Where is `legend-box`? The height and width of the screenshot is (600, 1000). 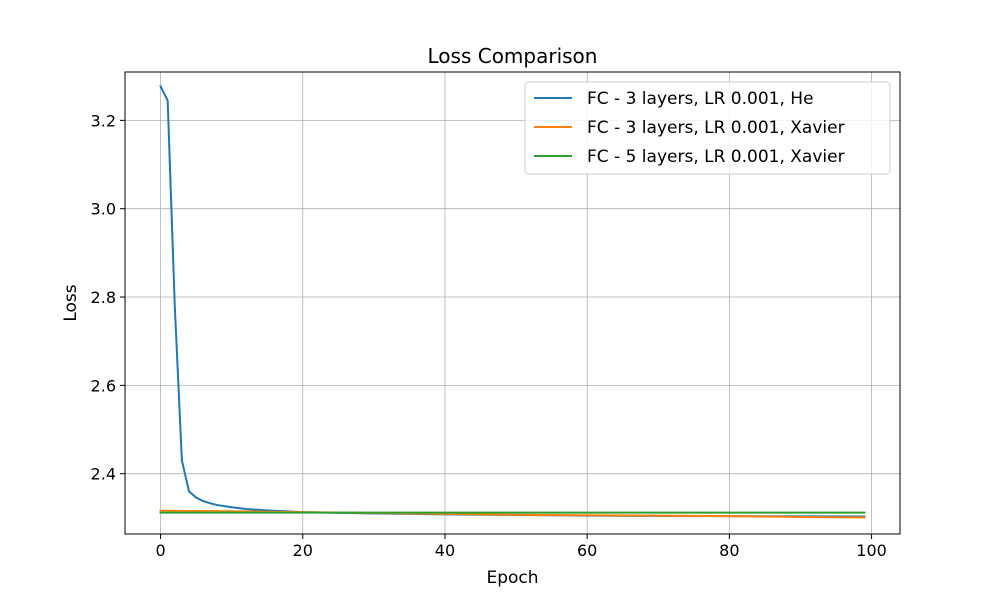 legend-box is located at coordinates (707, 128).